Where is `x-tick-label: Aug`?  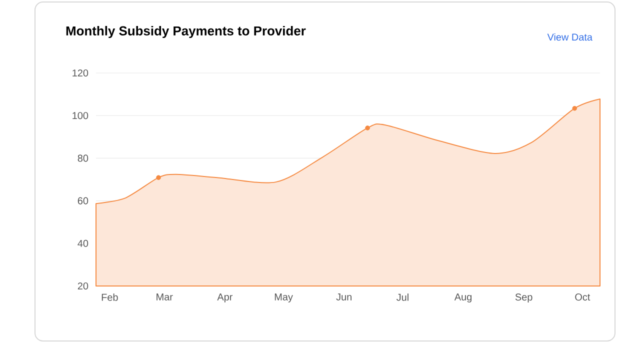 x-tick-label: Aug is located at coordinates (463, 298).